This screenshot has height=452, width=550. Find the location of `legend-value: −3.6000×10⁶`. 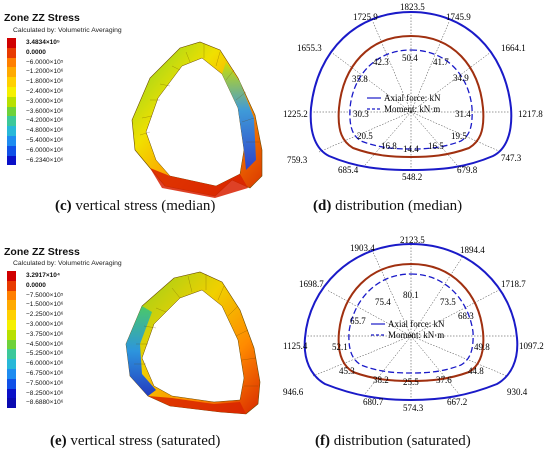

legend-value: −3.6000×10⁶ is located at coordinates (45, 111).